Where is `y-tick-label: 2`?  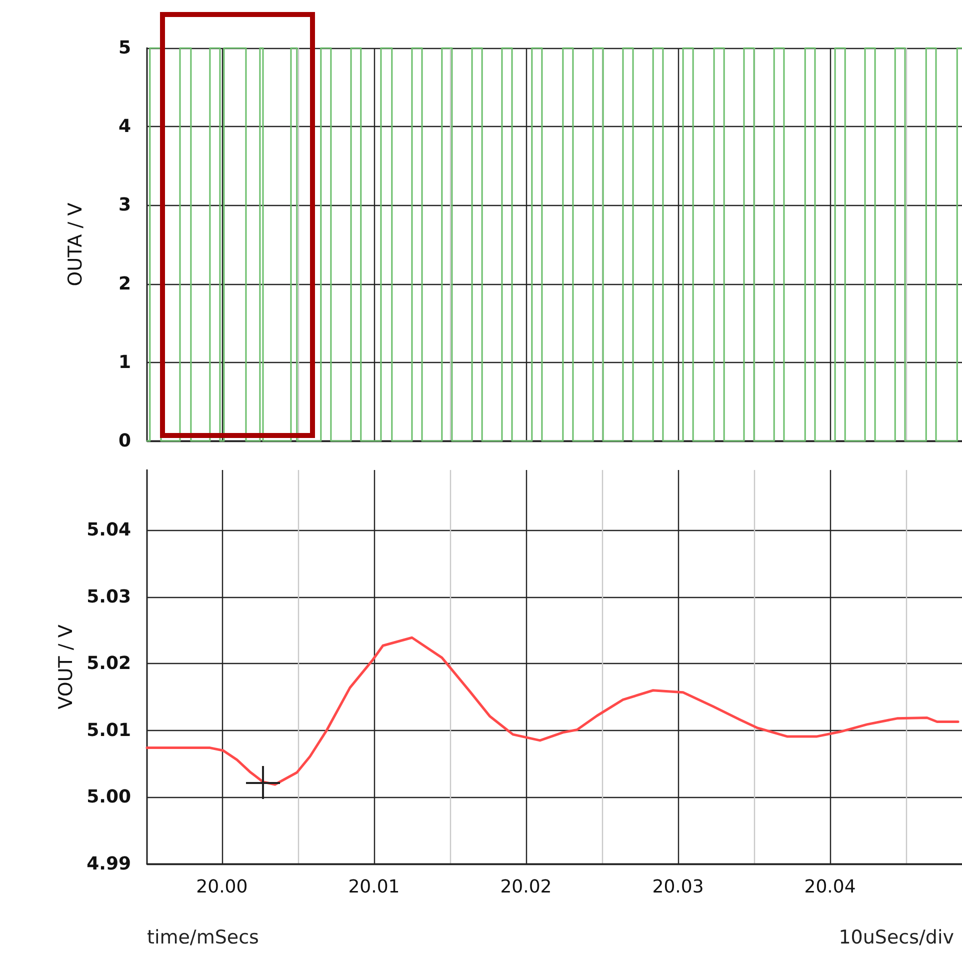 y-tick-label: 2 is located at coordinates (124, 283).